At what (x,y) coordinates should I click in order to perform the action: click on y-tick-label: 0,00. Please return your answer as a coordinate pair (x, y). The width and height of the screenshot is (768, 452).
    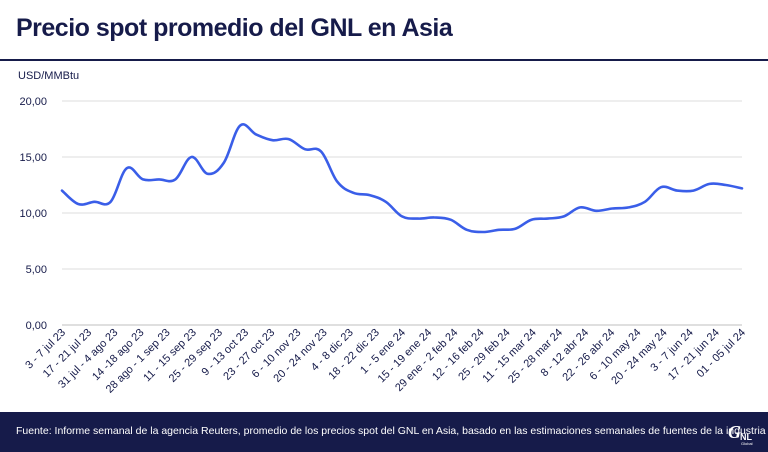
    Looking at the image, I should click on (36, 326).